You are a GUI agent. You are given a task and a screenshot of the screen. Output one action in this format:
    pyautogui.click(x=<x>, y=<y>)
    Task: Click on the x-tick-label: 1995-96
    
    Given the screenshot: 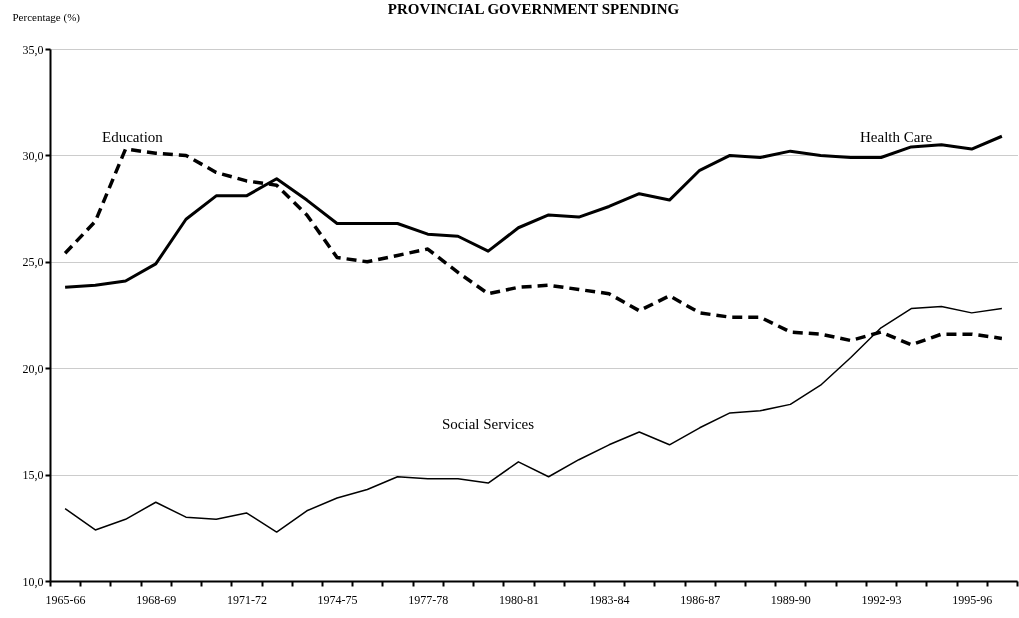 What is the action you would take?
    pyautogui.click(x=972, y=599)
    